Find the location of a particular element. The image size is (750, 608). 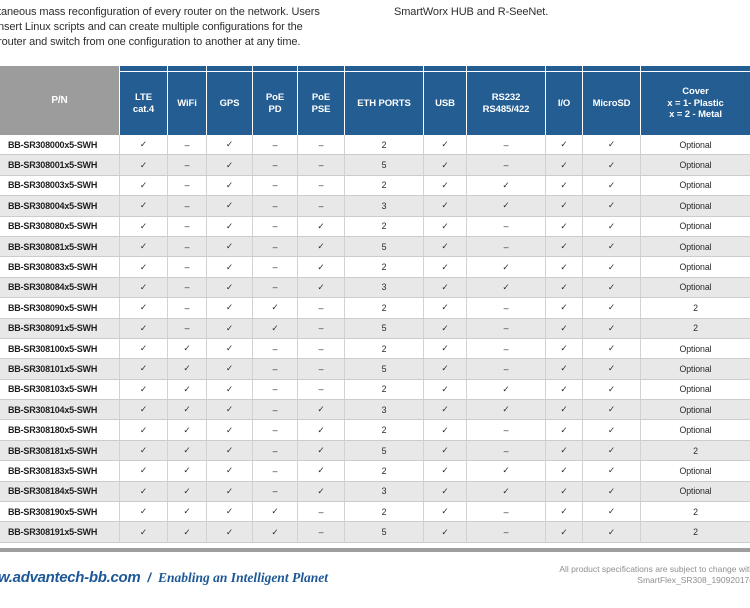

spec-cell: 3 is located at coordinates (384, 206).